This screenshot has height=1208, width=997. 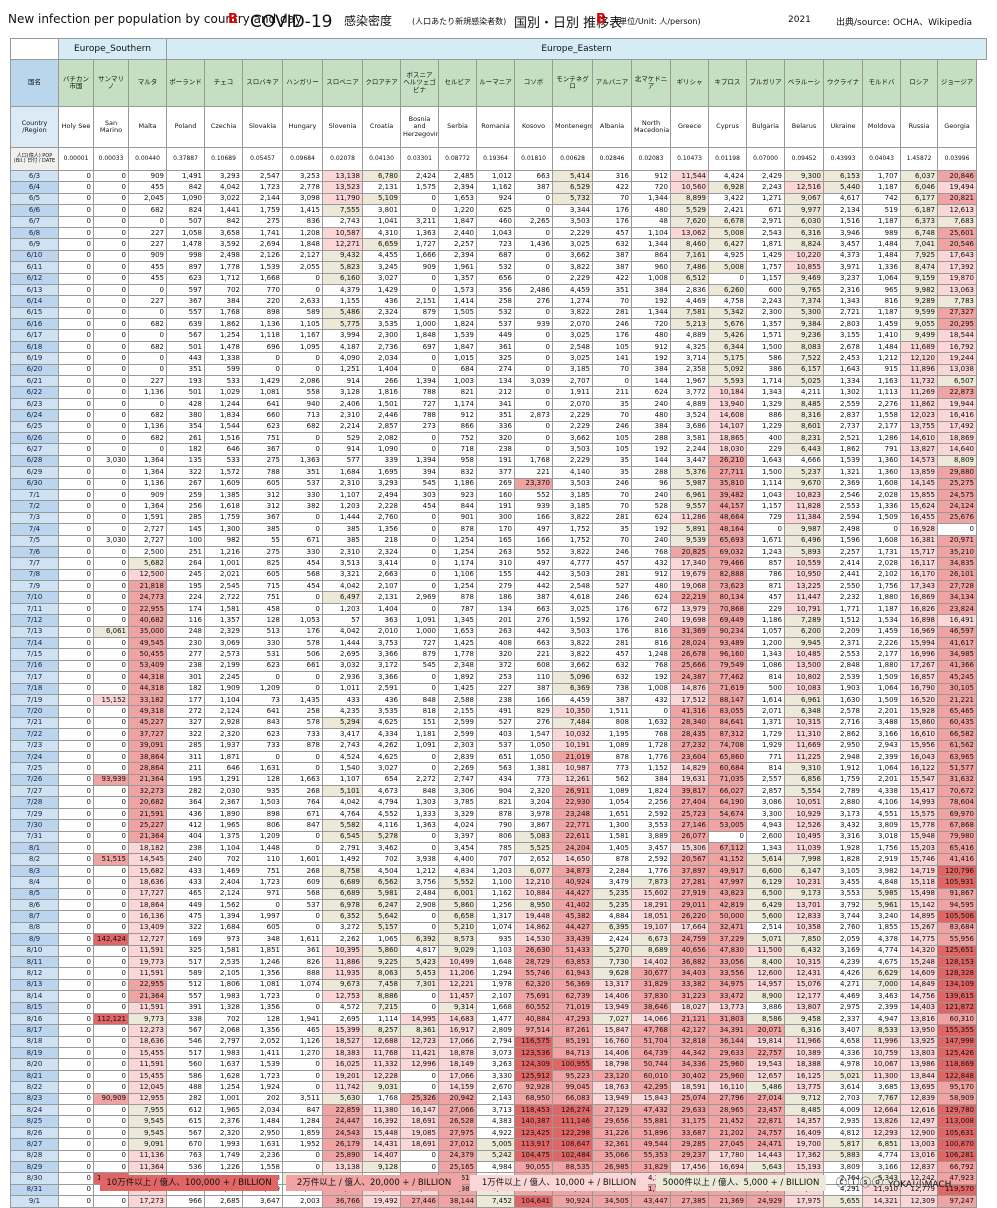 What do you see at coordinates (343, 1099) in the screenshot?
I see `value-cell: 5,630` at bounding box center [343, 1099].